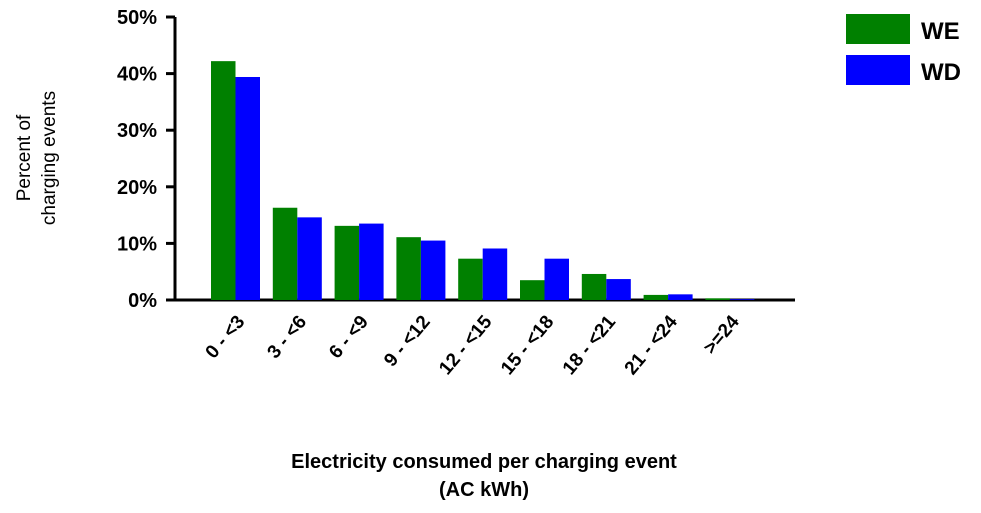  What do you see at coordinates (137, 75) in the screenshot?
I see `y-tick-label: 40%` at bounding box center [137, 75].